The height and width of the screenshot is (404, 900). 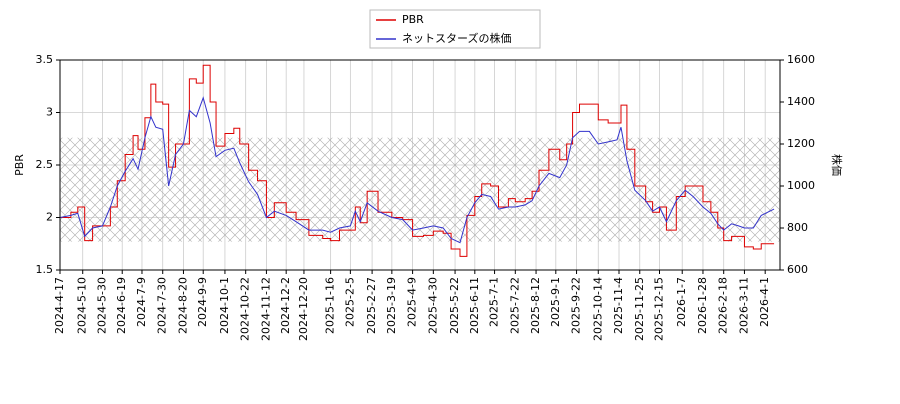 What do you see at coordinates (49, 217) in the screenshot?
I see `y-tick-label: 2` at bounding box center [49, 217].